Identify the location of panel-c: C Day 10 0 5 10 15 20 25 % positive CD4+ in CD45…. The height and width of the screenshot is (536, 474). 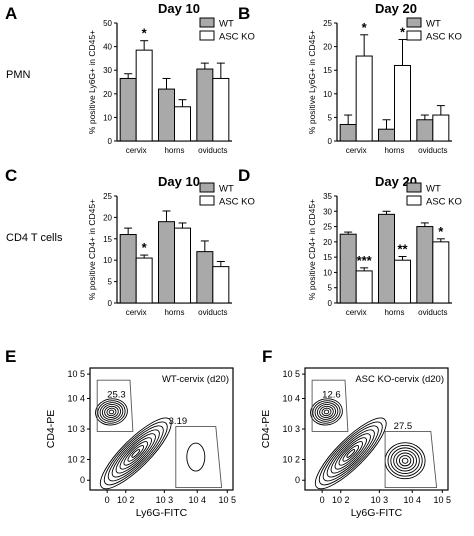
(130, 241).